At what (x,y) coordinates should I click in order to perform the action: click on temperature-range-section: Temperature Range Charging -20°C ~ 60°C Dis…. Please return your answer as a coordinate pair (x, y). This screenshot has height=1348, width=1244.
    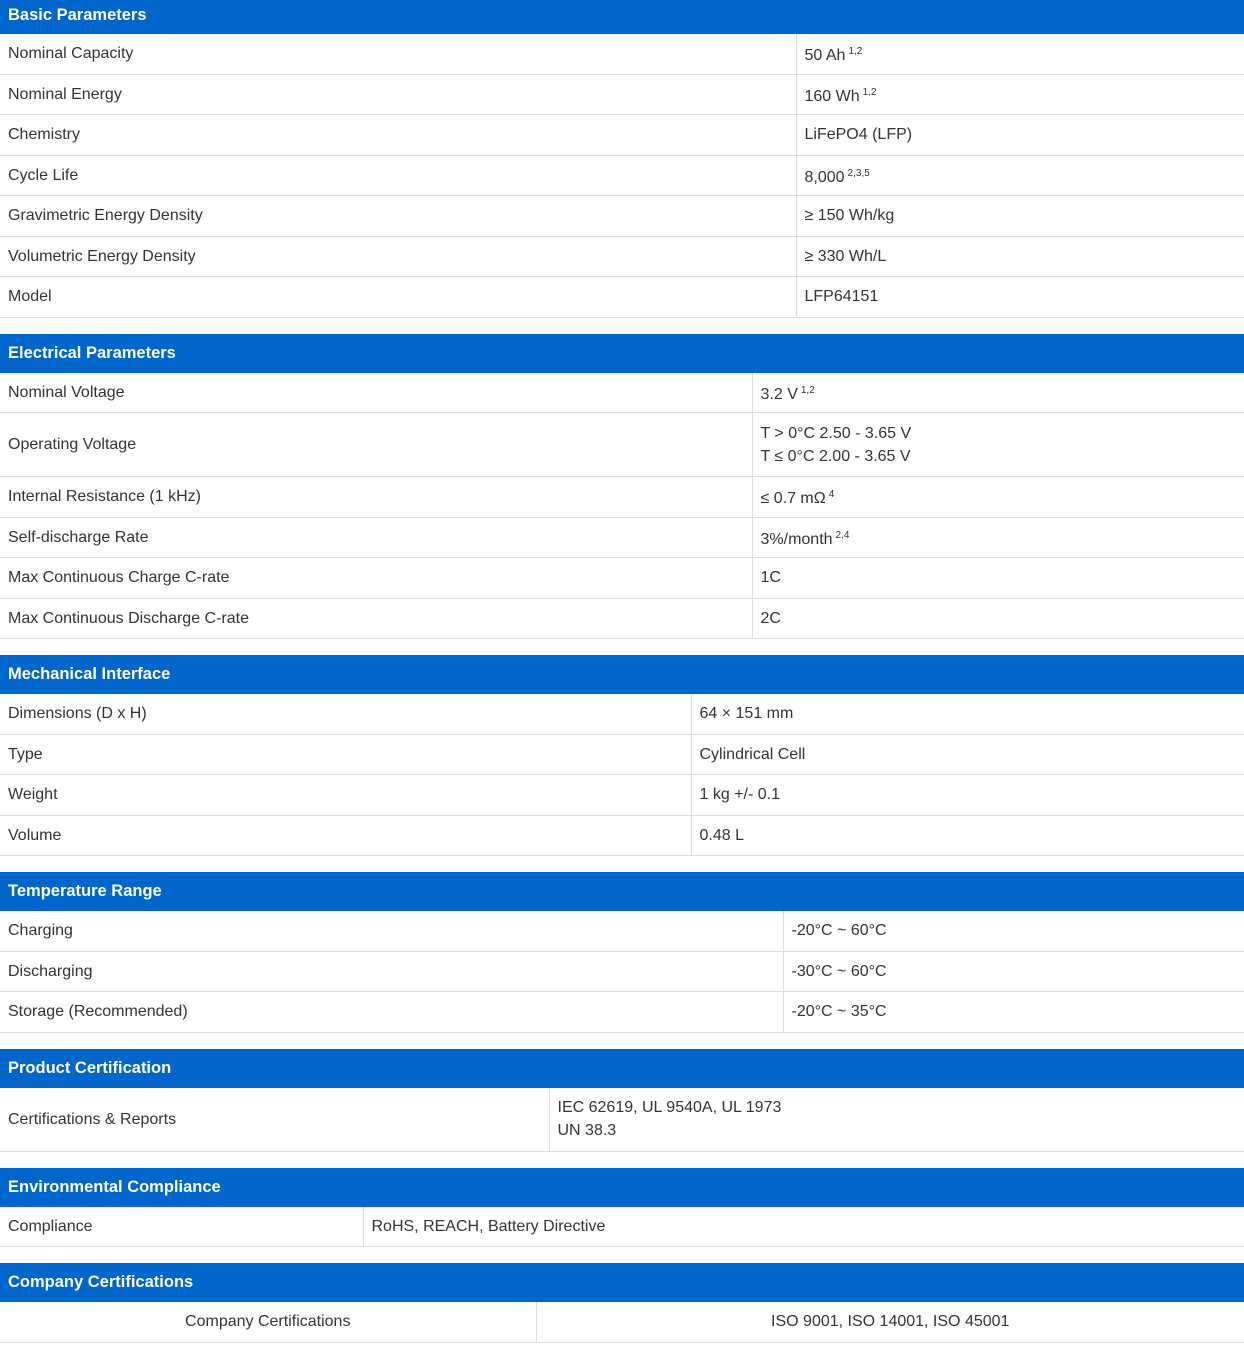
    Looking at the image, I should click on (622, 952).